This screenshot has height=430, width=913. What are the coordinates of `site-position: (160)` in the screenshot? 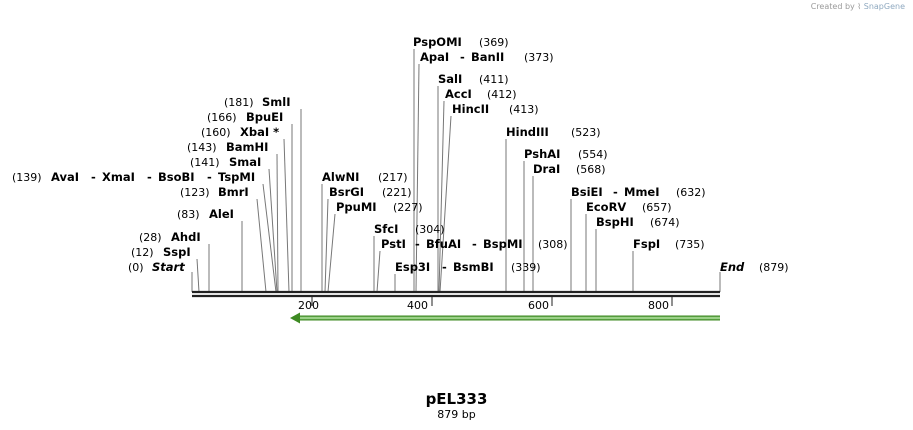 It's located at (216, 132).